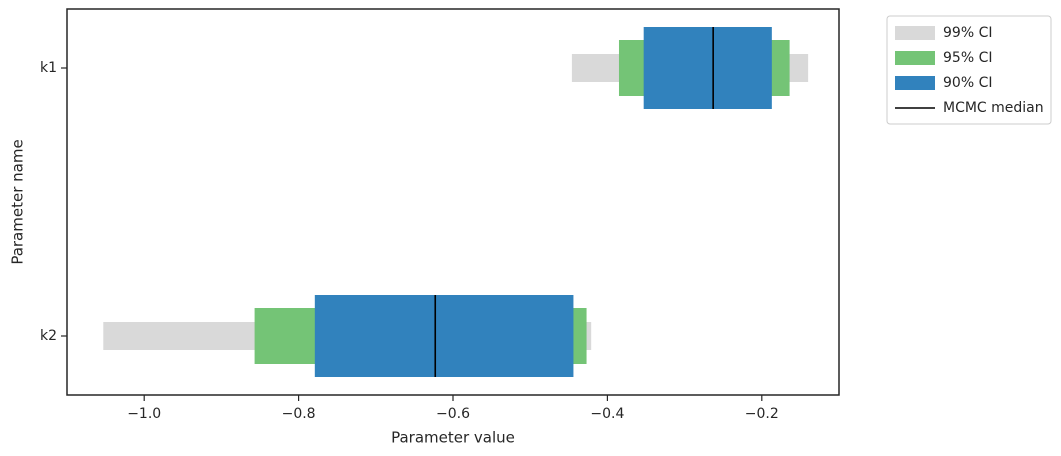 Image resolution: width=1061 pixels, height=456 pixels. I want to click on x-tick-label: −0.6, so click(453, 414).